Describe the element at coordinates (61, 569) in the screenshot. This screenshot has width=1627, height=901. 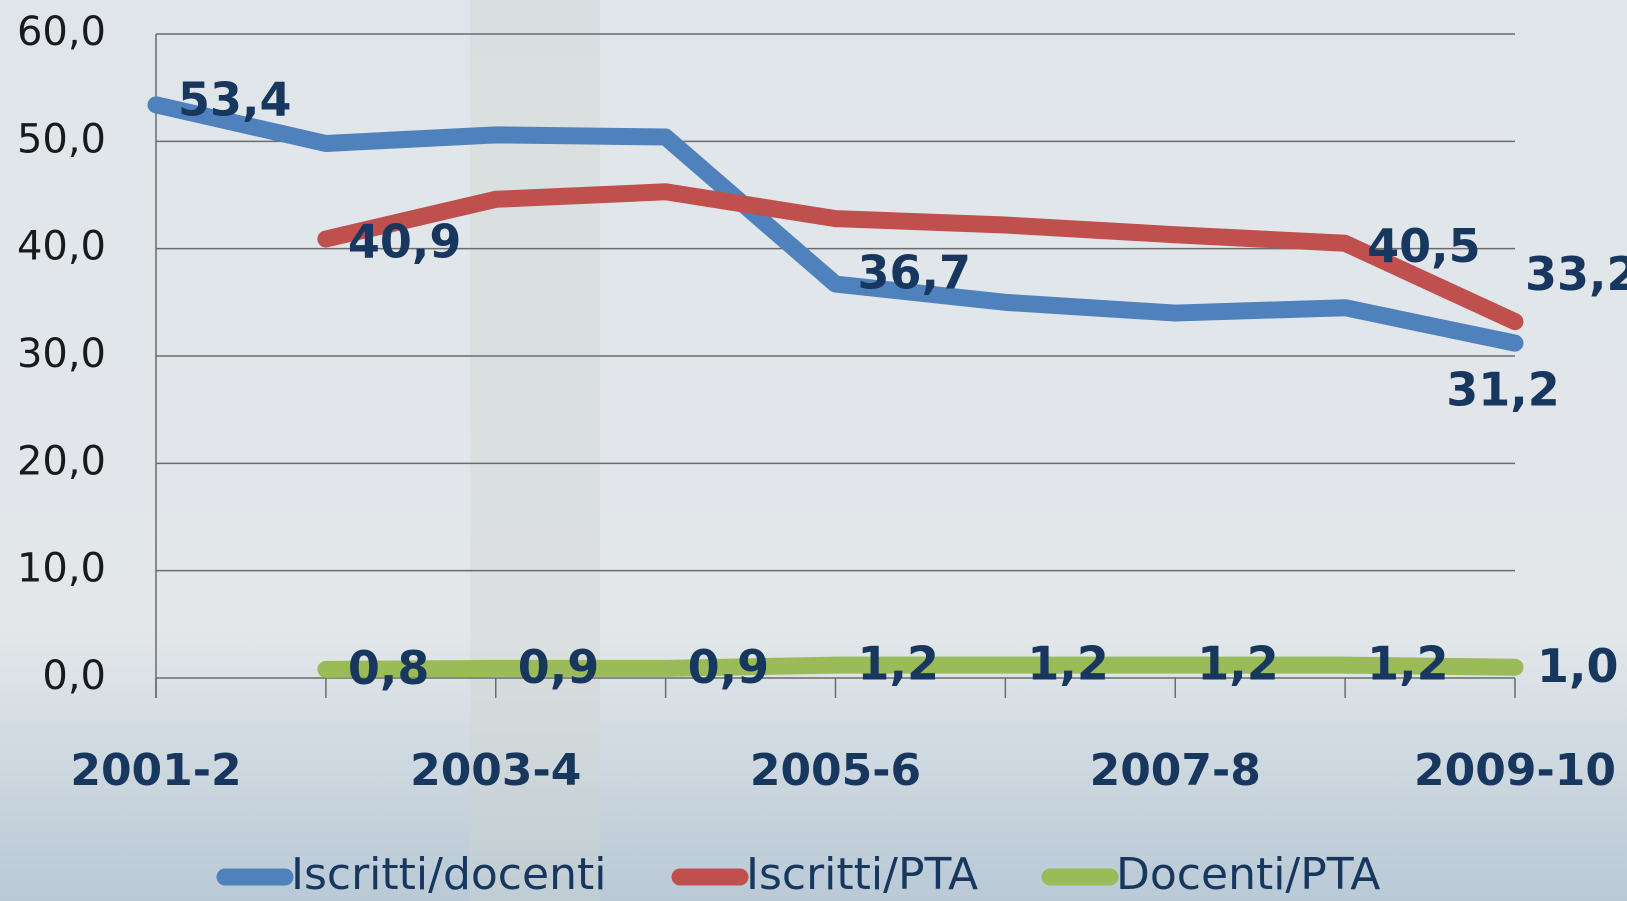
I see `y-tick-label: 10,0` at that location.